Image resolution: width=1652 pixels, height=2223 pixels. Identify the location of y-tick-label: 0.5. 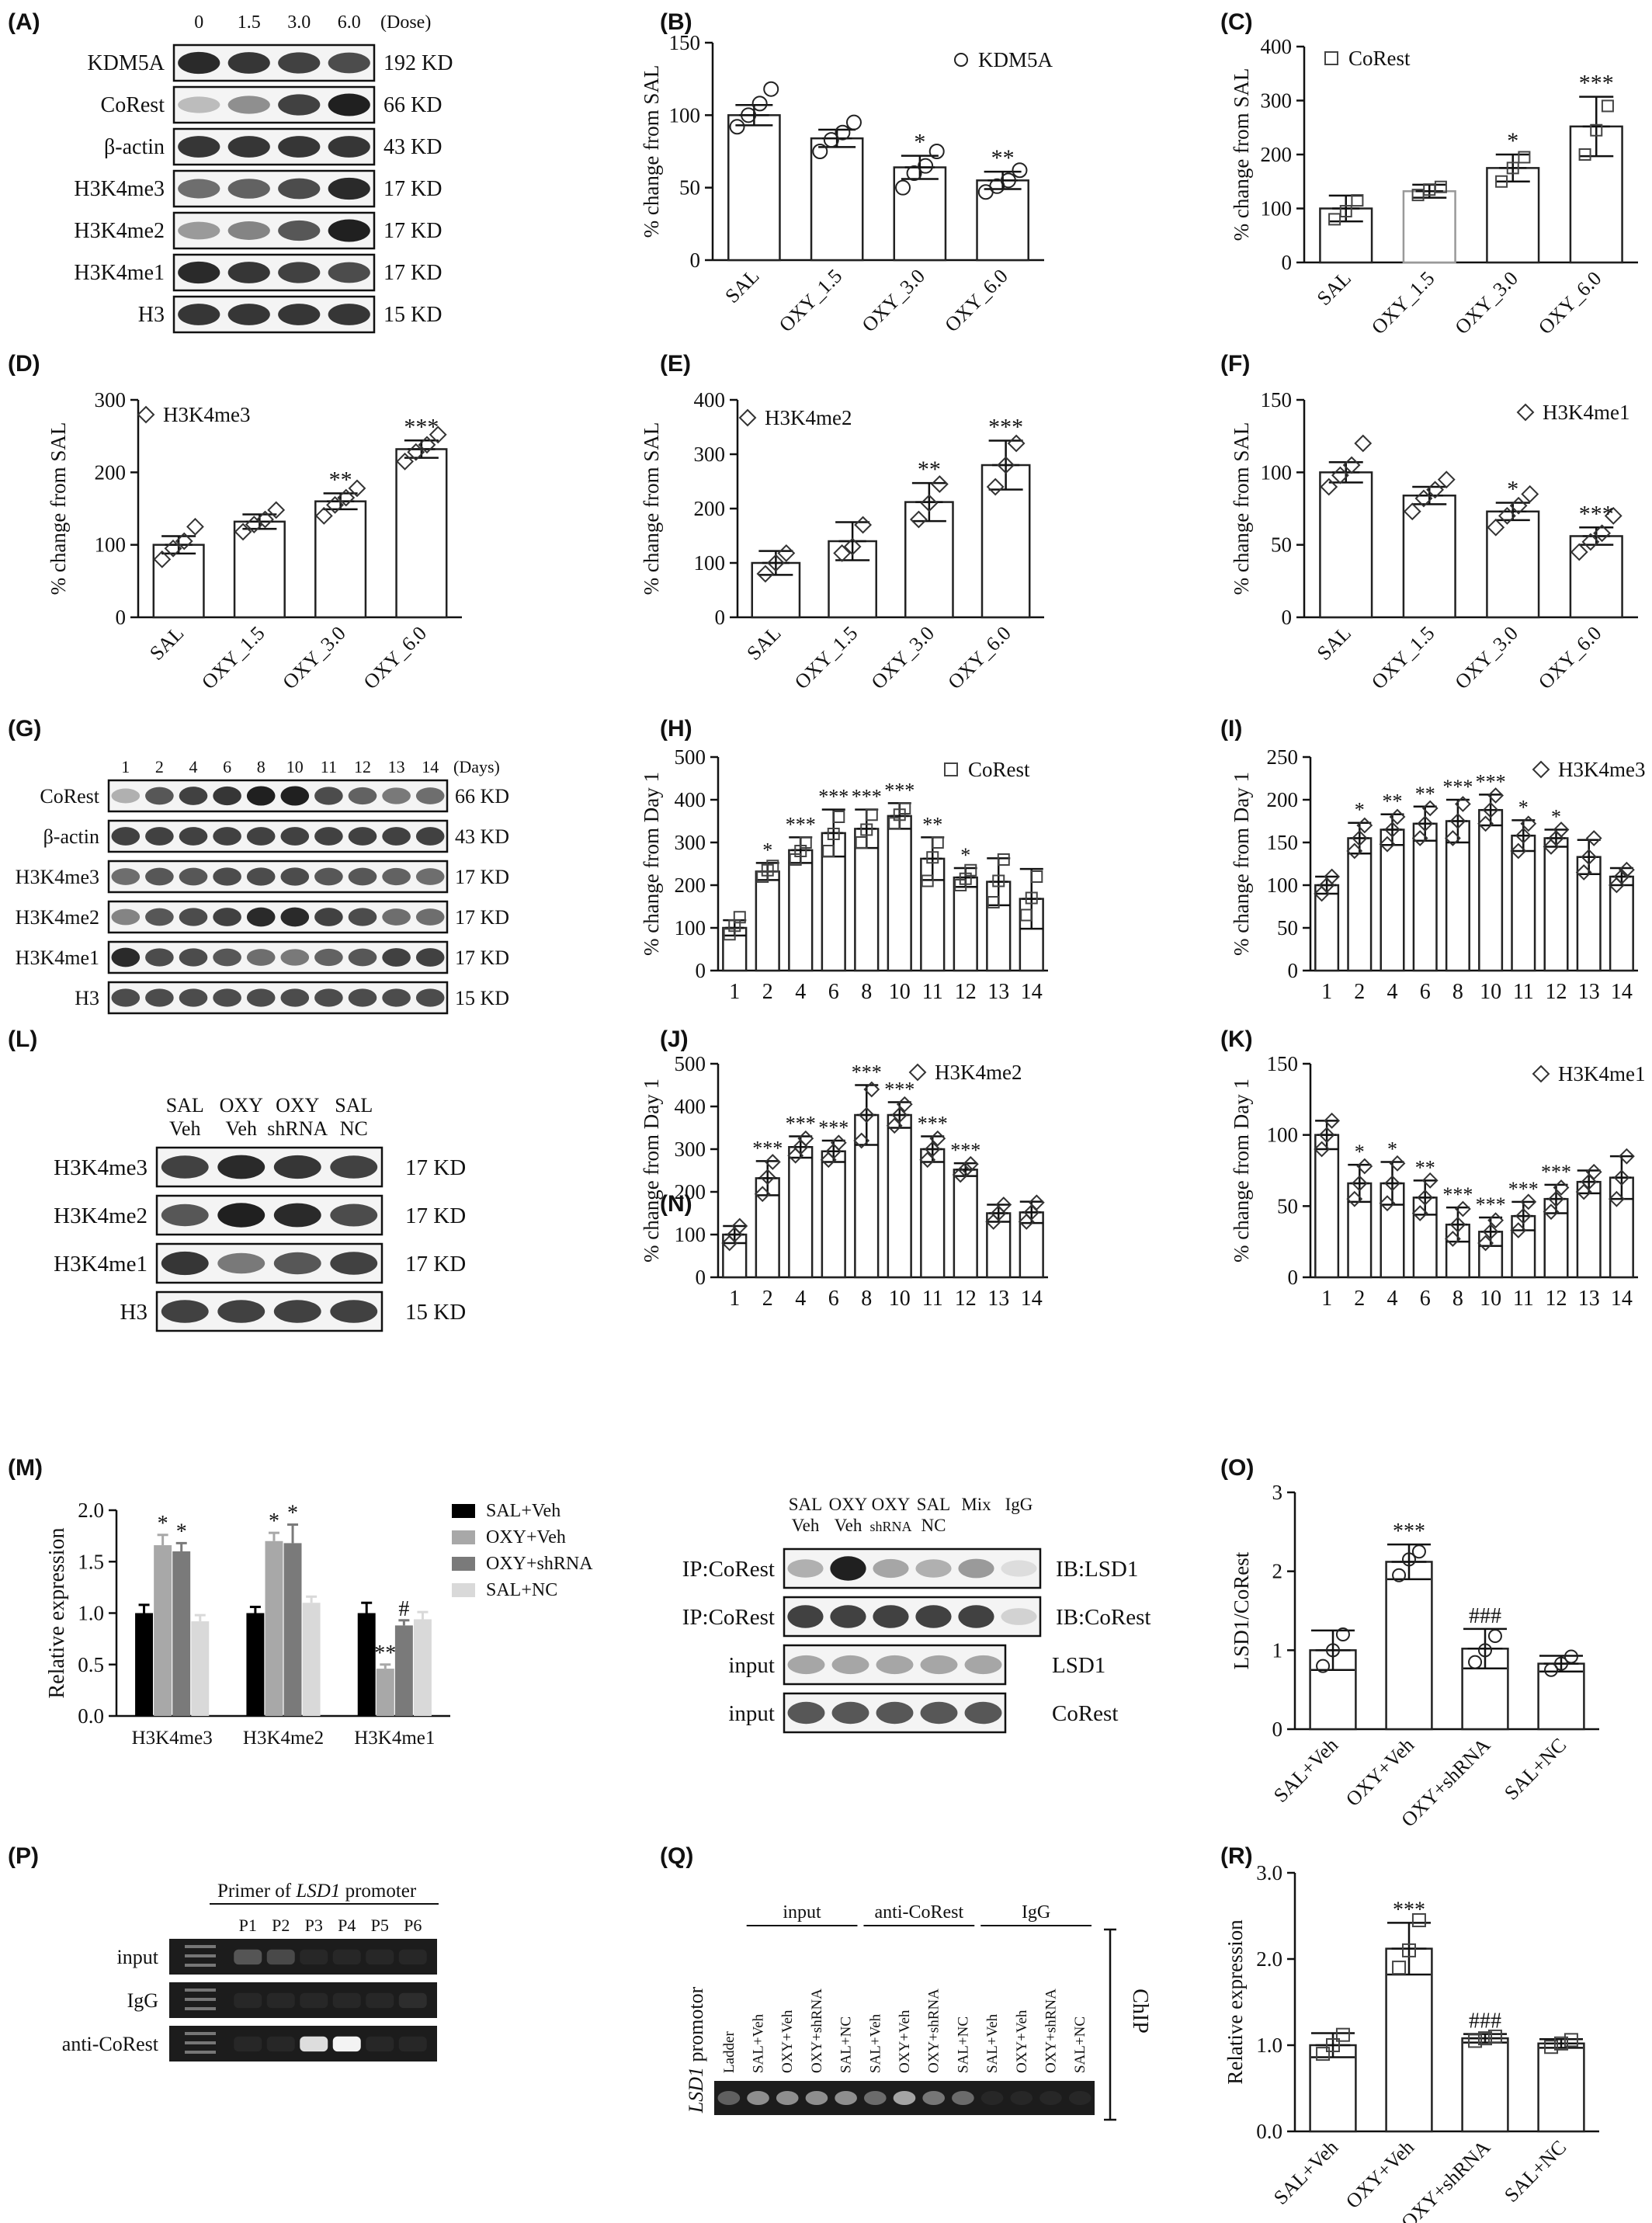
(91, 1664).